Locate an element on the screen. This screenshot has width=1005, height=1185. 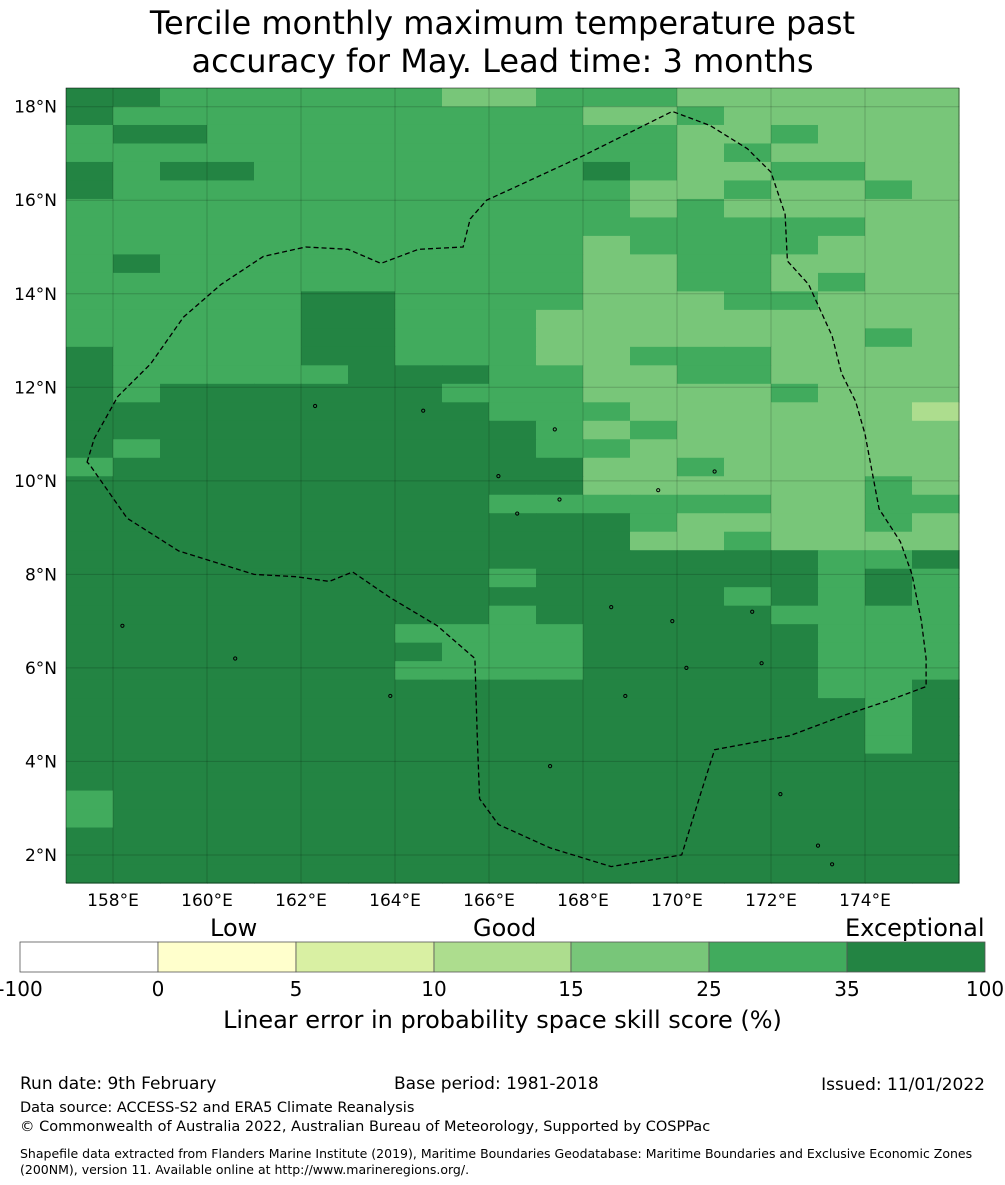
longitude-label: 166°E is located at coordinates (489, 901).